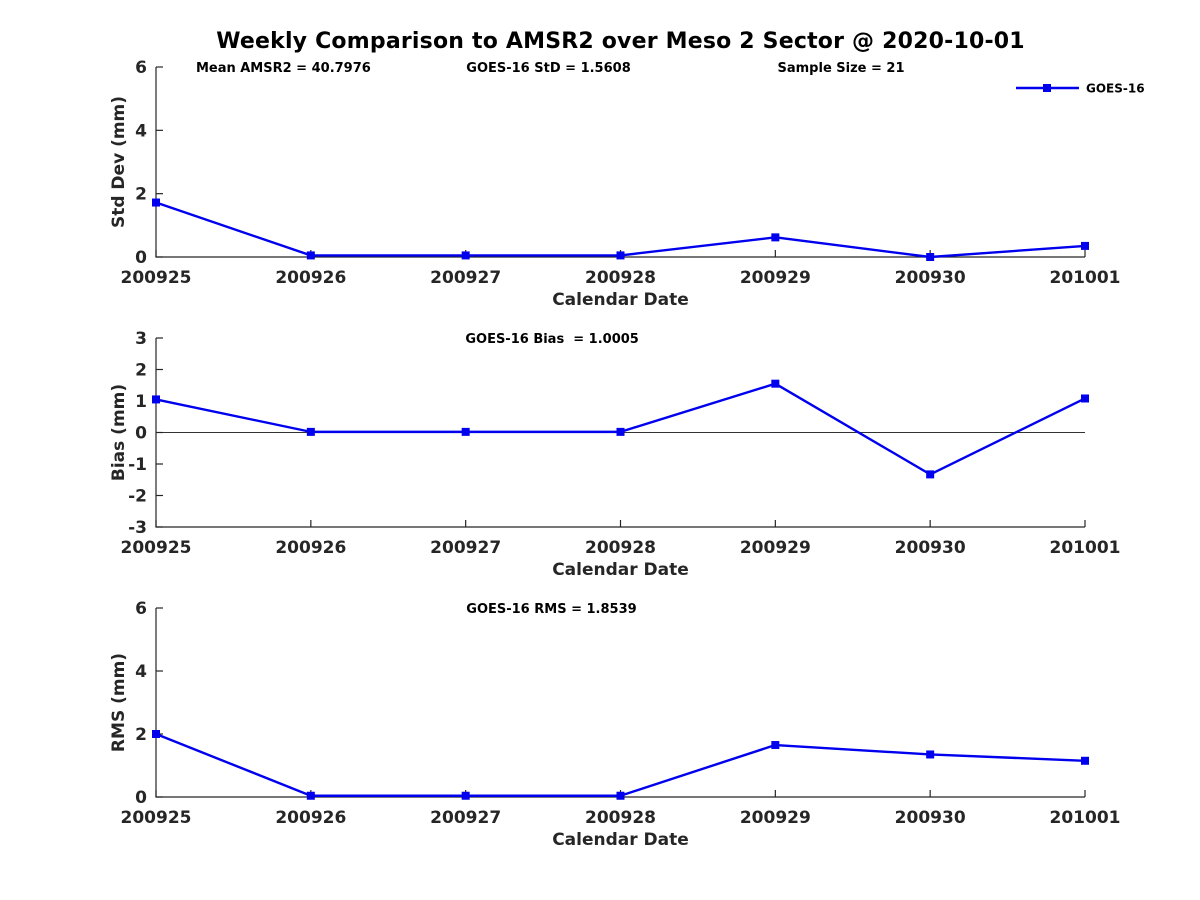 The height and width of the screenshot is (900, 1200). Describe the element at coordinates (119, 702) in the screenshot. I see `y-axis-title: RMS (mm)` at that location.